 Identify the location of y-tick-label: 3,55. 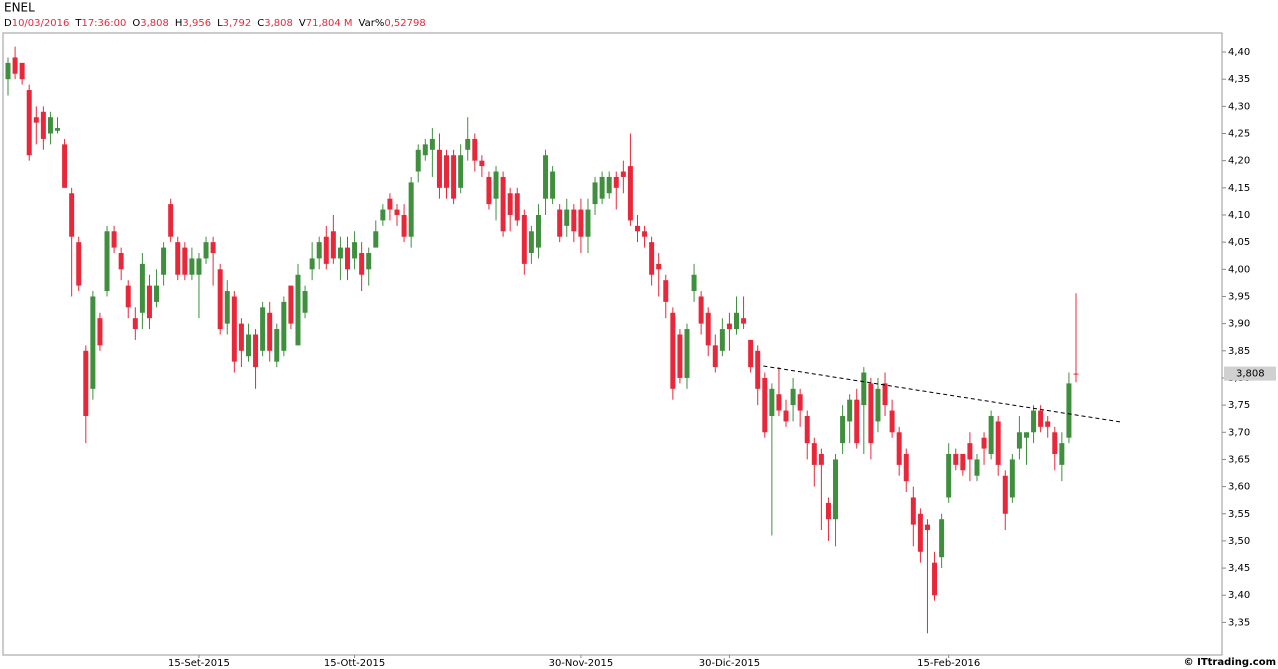
(1239, 514).